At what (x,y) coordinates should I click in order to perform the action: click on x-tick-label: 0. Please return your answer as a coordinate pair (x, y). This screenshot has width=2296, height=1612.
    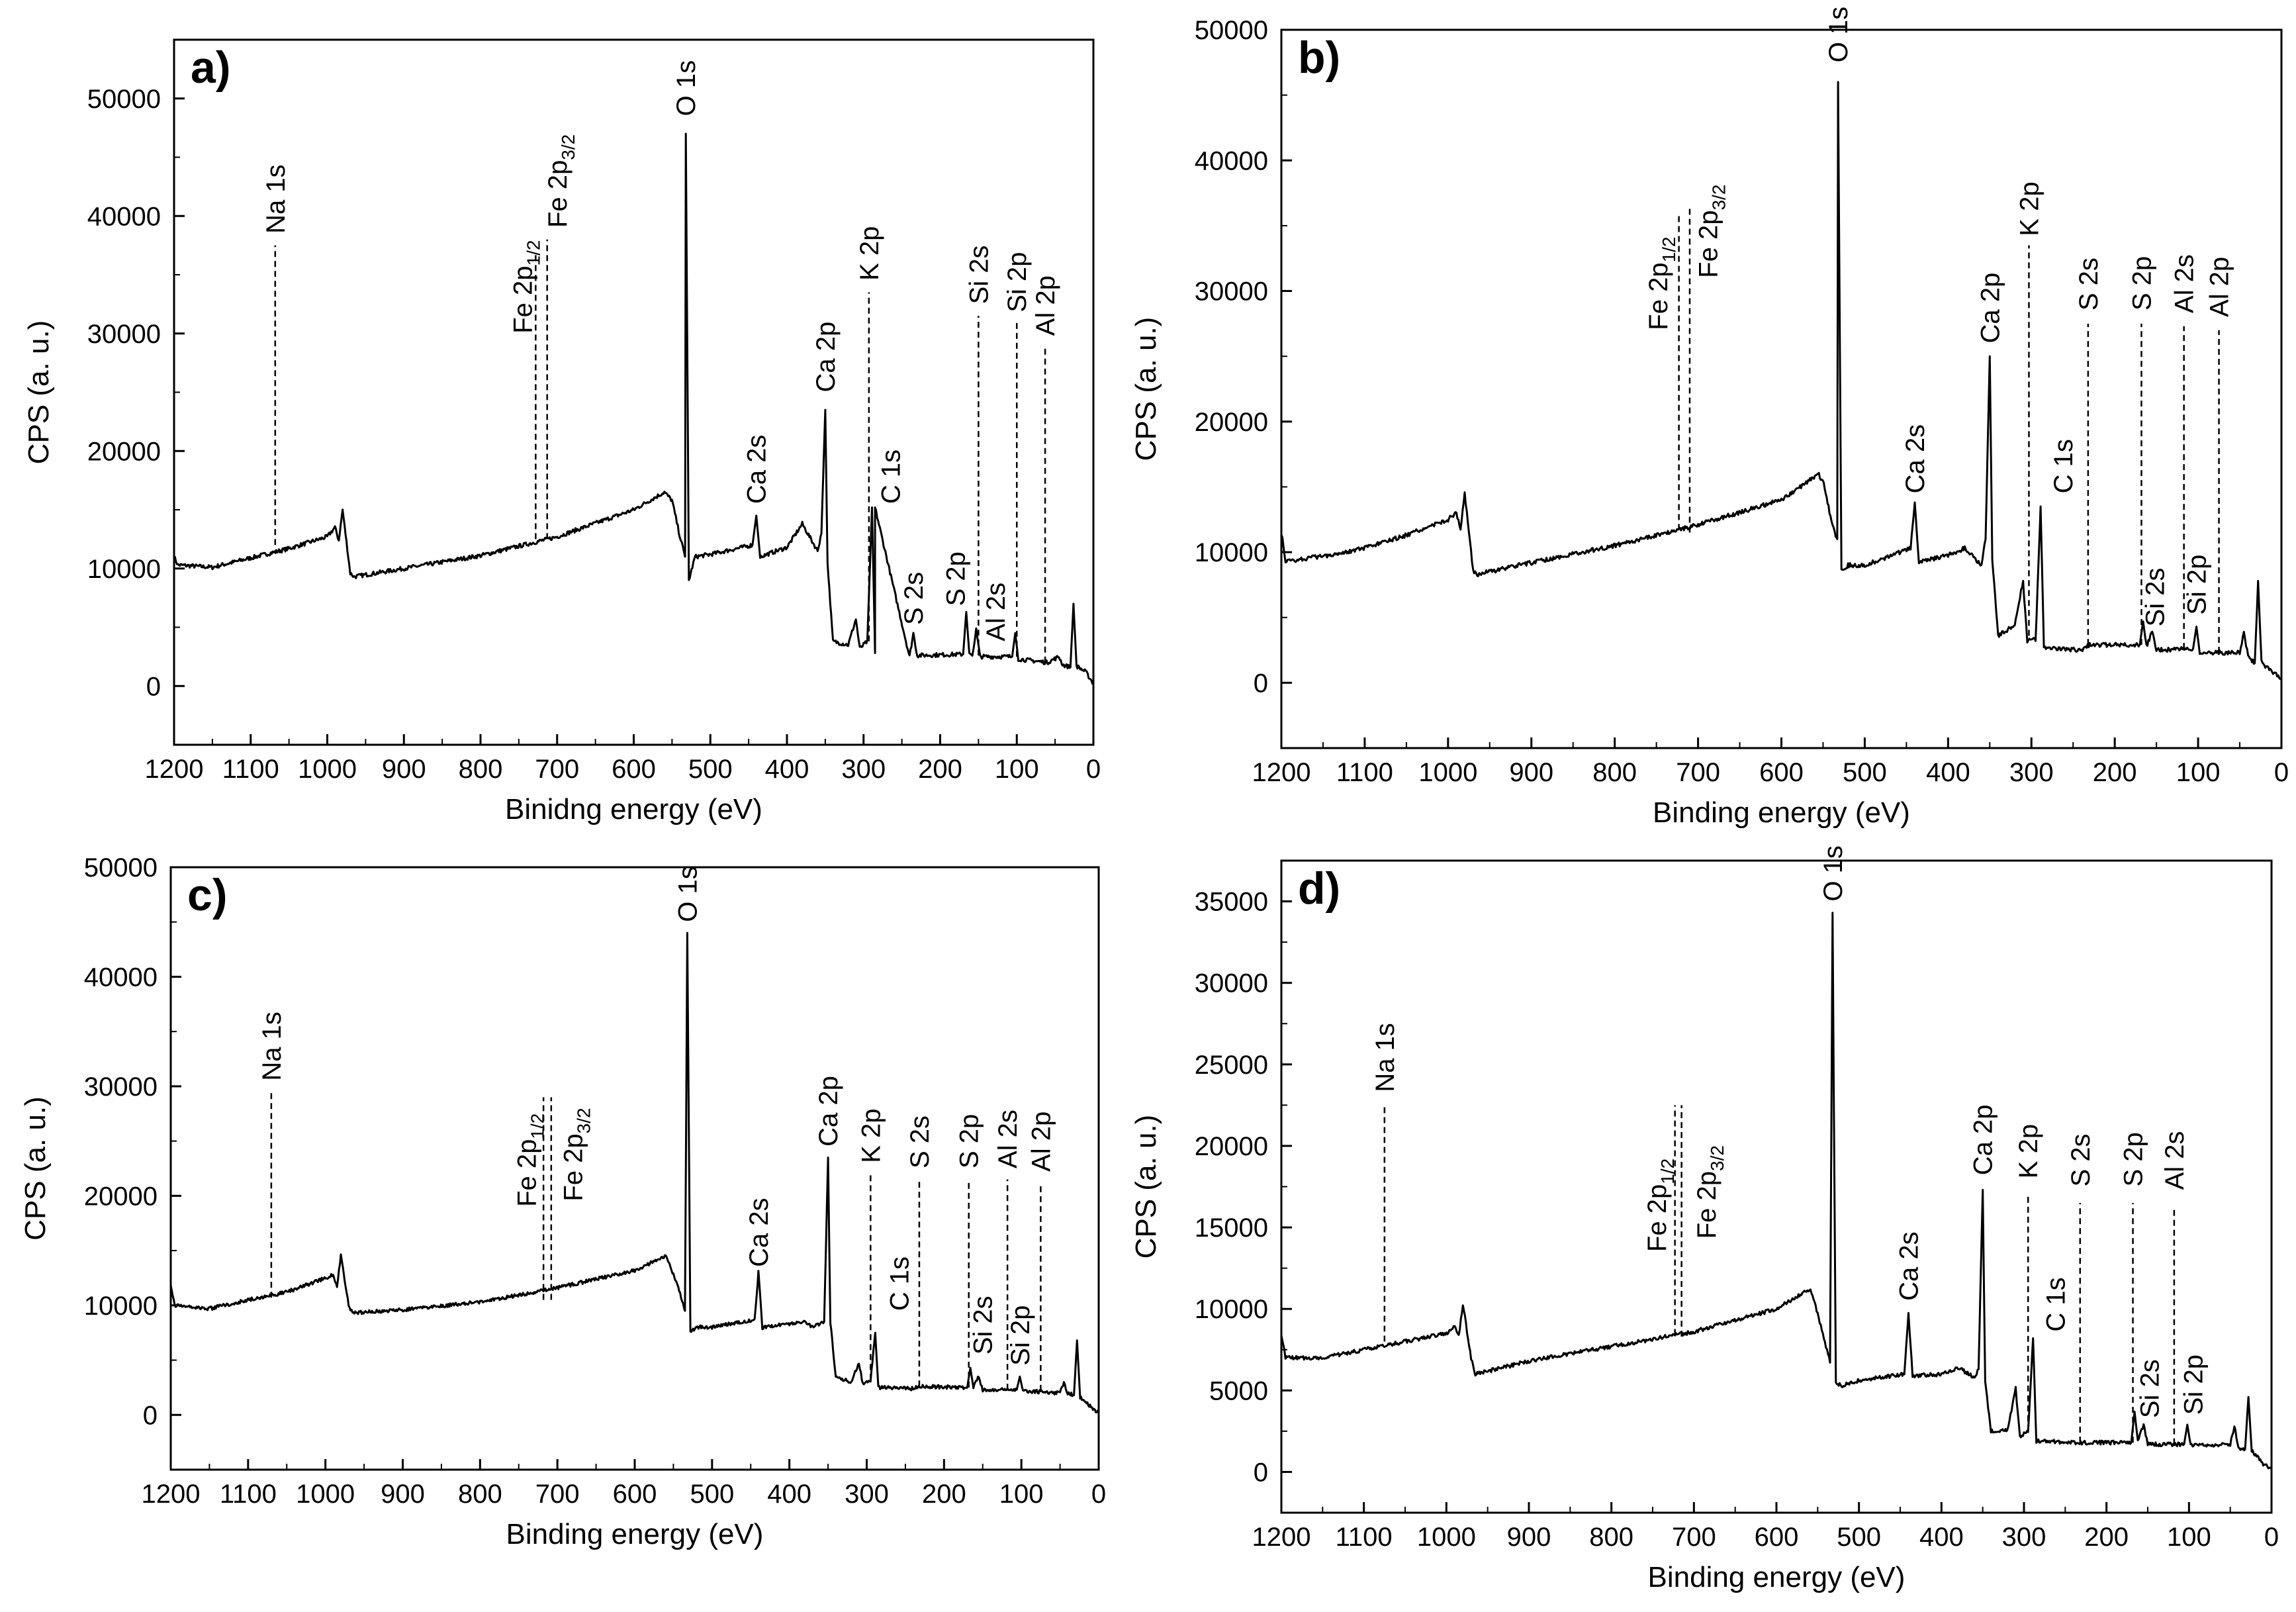
    Looking at the image, I should click on (1098, 1494).